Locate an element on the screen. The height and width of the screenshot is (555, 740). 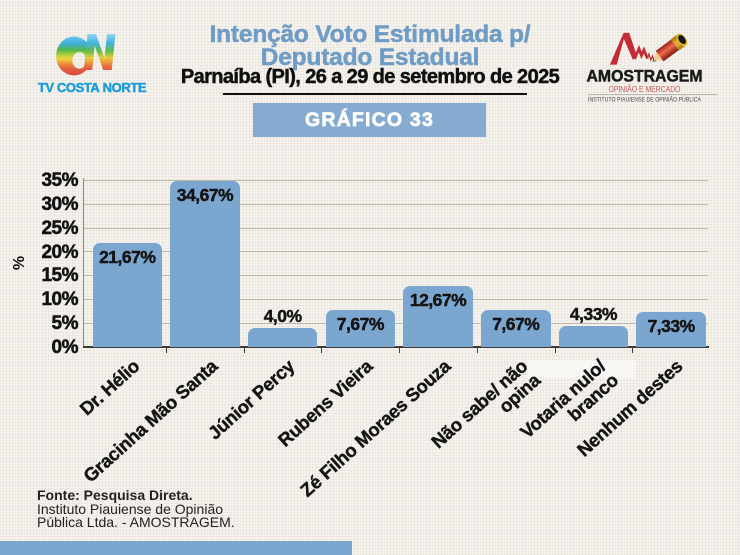
svg-text: AMOSTRAGEM is located at coordinates (645, 75).